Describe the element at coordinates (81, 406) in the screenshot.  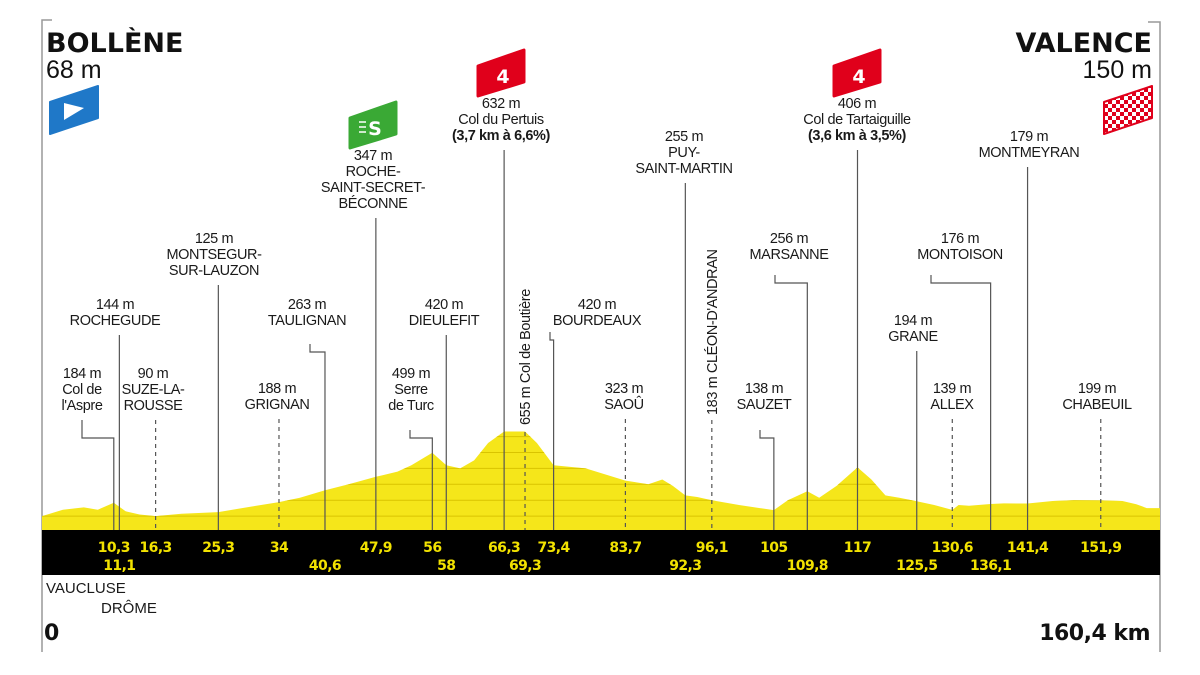
I see `waypoint-name: l'Aspre` at that location.